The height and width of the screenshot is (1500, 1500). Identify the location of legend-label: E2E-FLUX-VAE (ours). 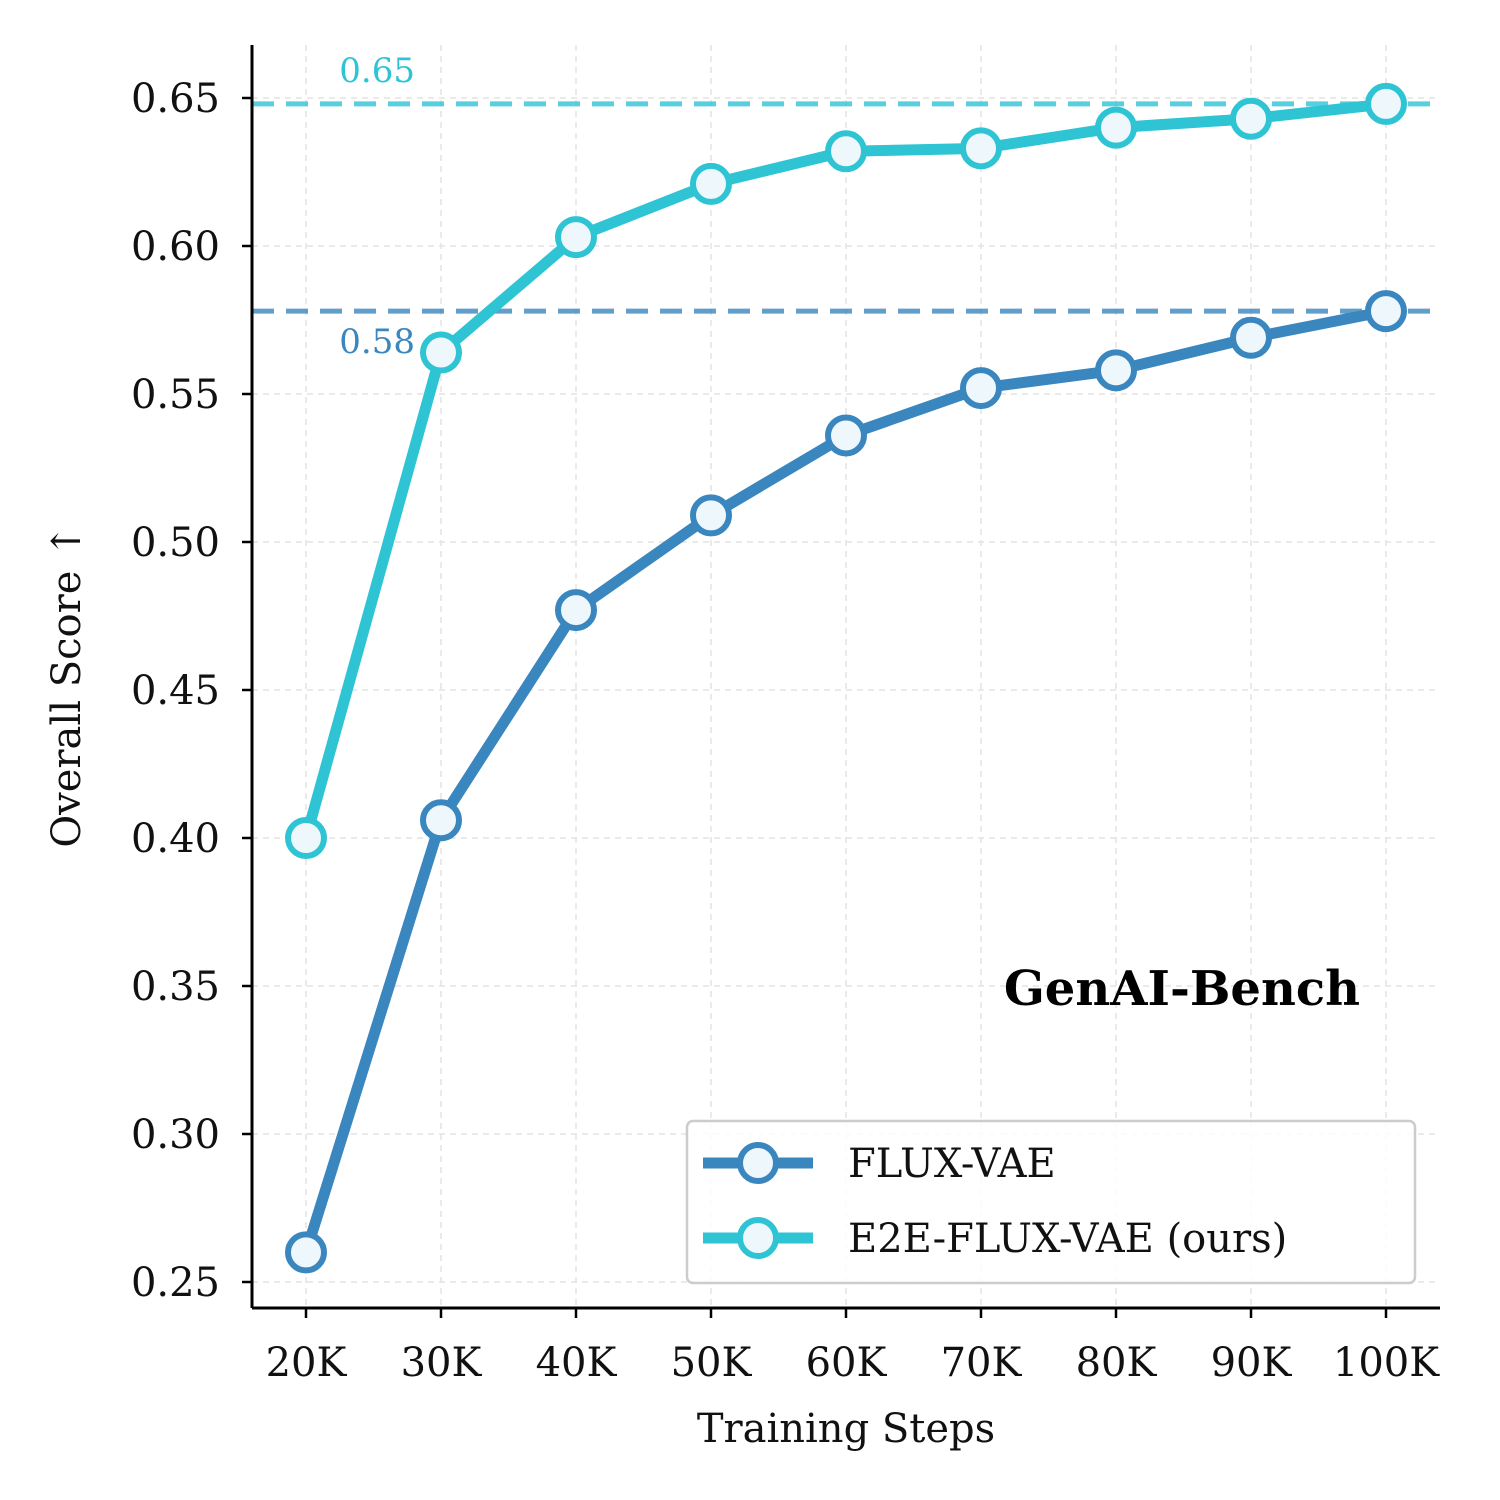
(1067, 1239).